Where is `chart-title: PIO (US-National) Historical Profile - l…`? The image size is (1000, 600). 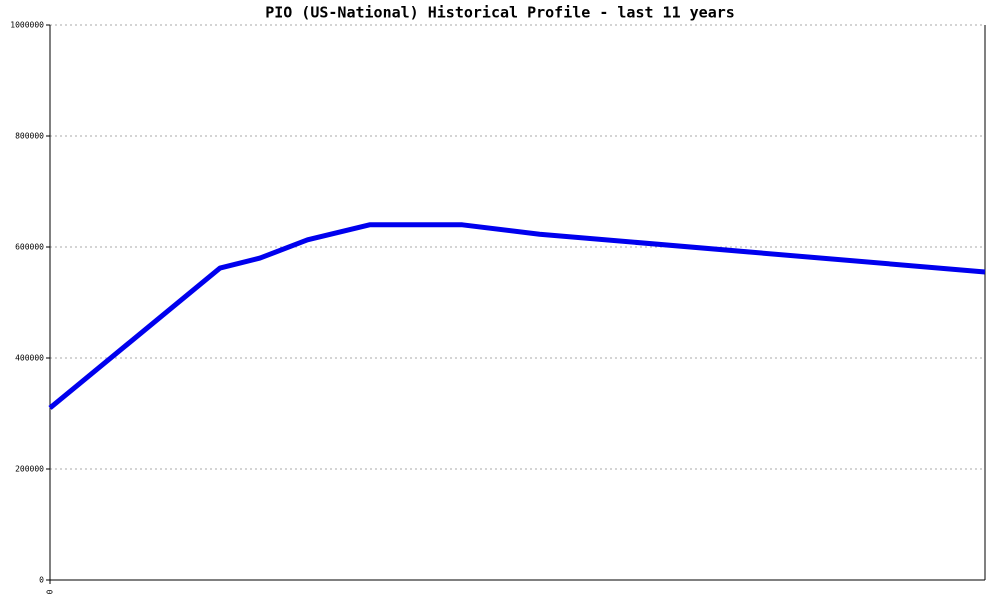
chart-title: PIO (US-National) Historical Profile - l… is located at coordinates (500, 13).